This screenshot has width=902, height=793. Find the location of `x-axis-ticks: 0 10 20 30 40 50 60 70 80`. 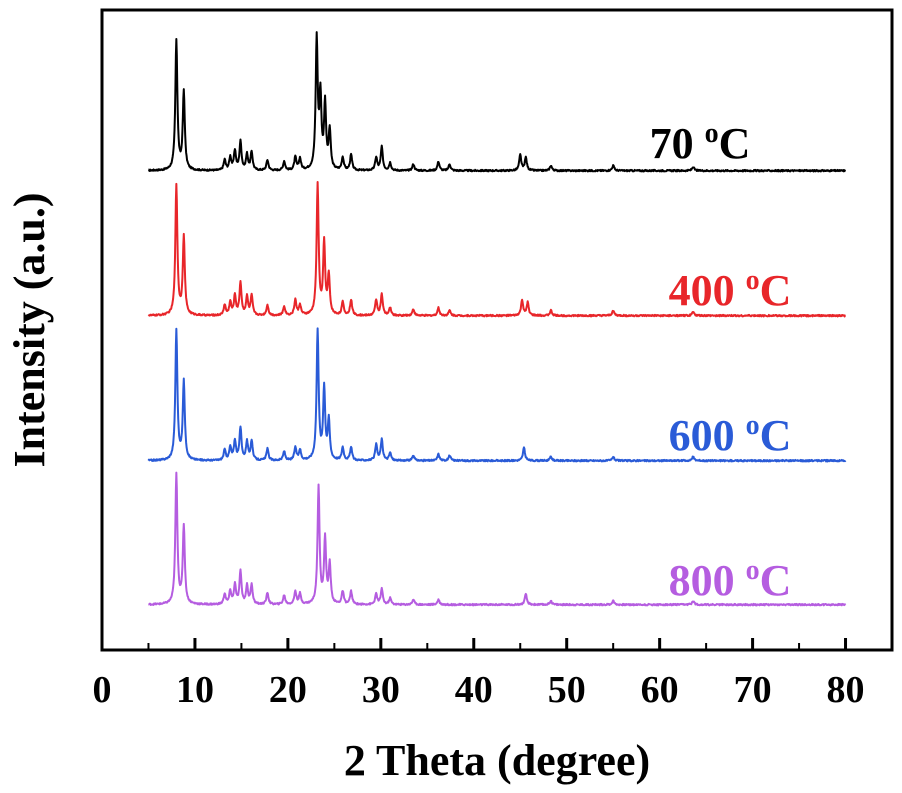

x-axis-ticks: 0 10 20 30 40 50 60 70 80 is located at coordinates (479, 674).